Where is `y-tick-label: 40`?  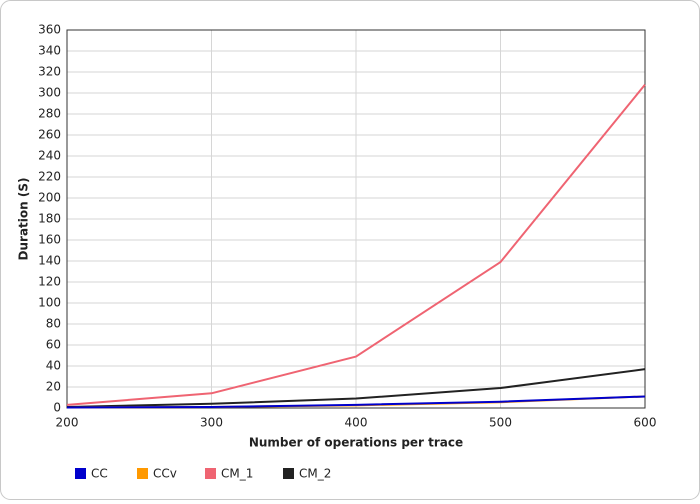
y-tick-label: 40 is located at coordinates (53, 366).